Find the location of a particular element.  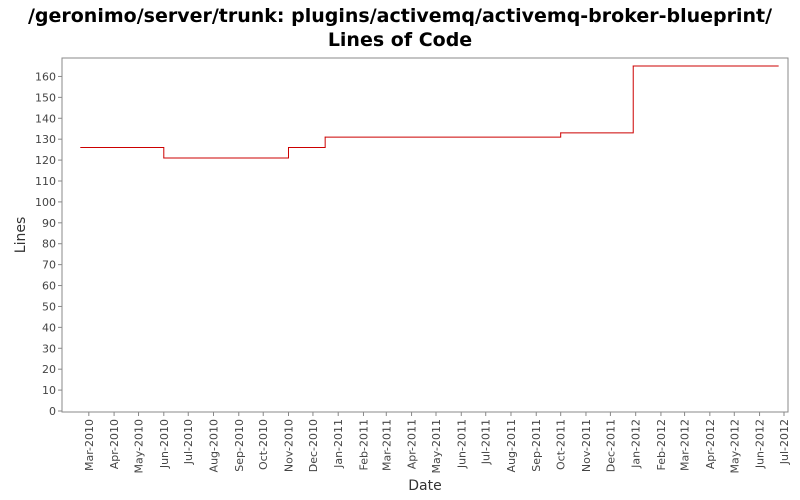

x-tick-label: Sep-2010 is located at coordinates (239, 445).